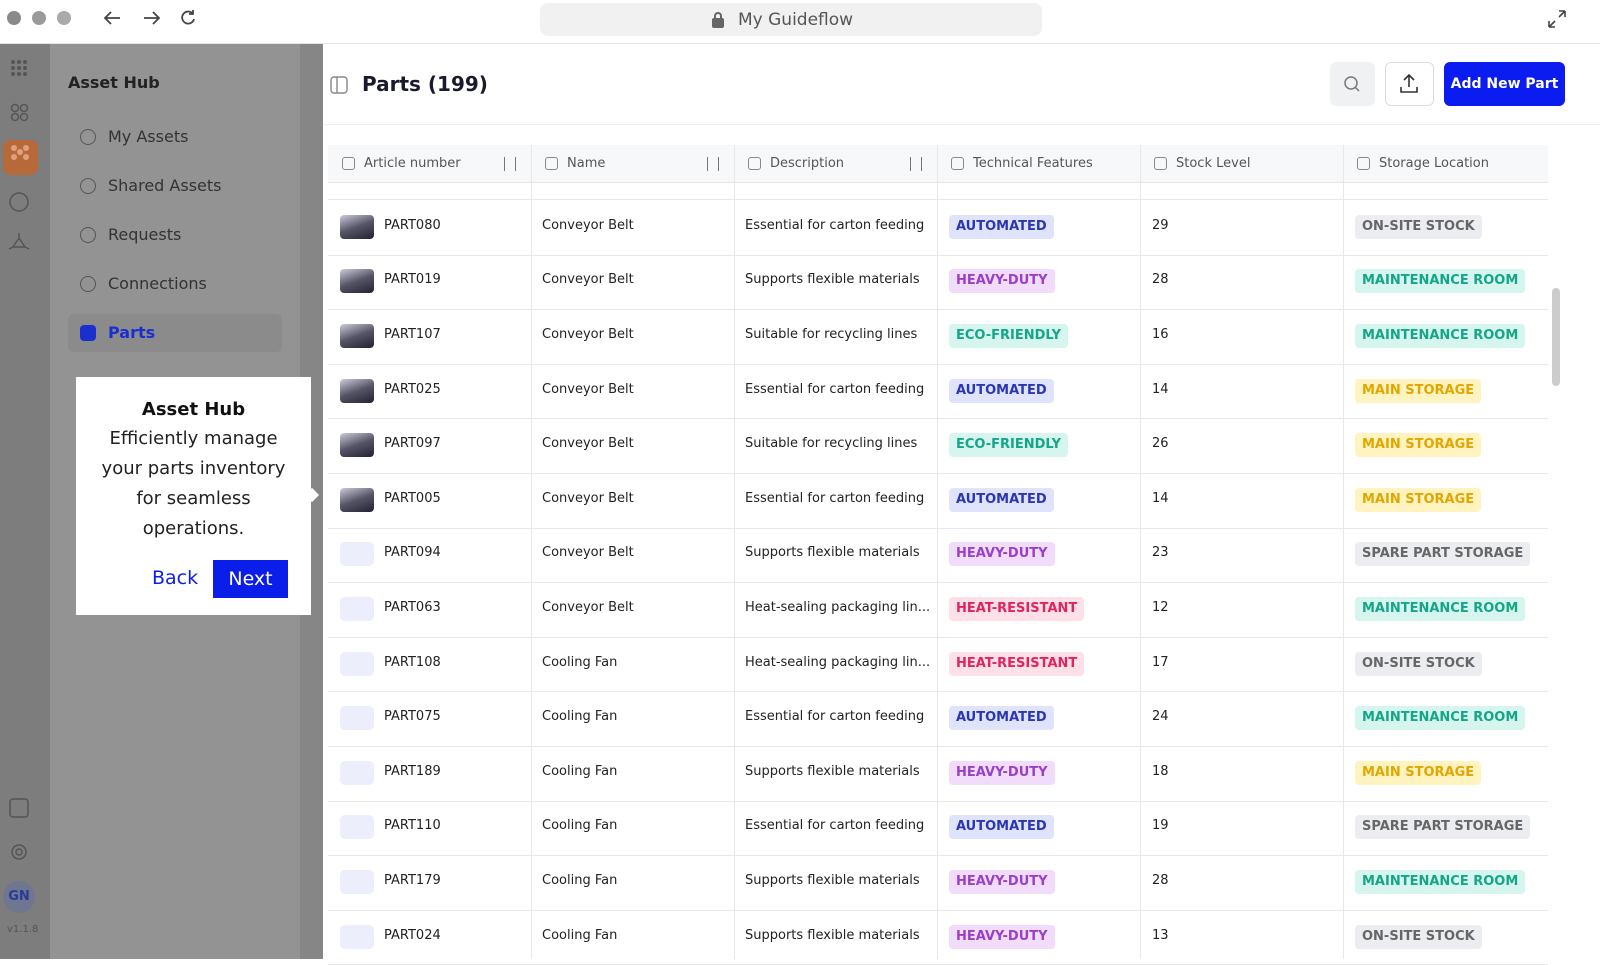 The image size is (1600, 965). Describe the element at coordinates (19, 897) in the screenshot. I see `avatar: GN` at that location.